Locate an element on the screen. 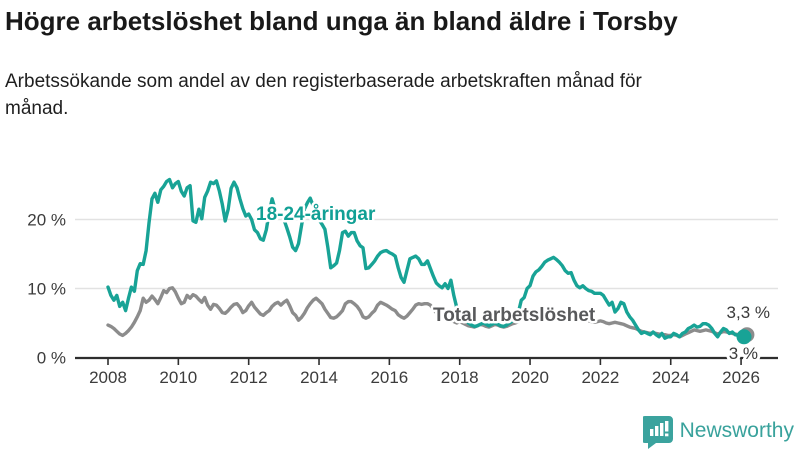  y-axis-label-0: 0 % is located at coordinates (51, 358).